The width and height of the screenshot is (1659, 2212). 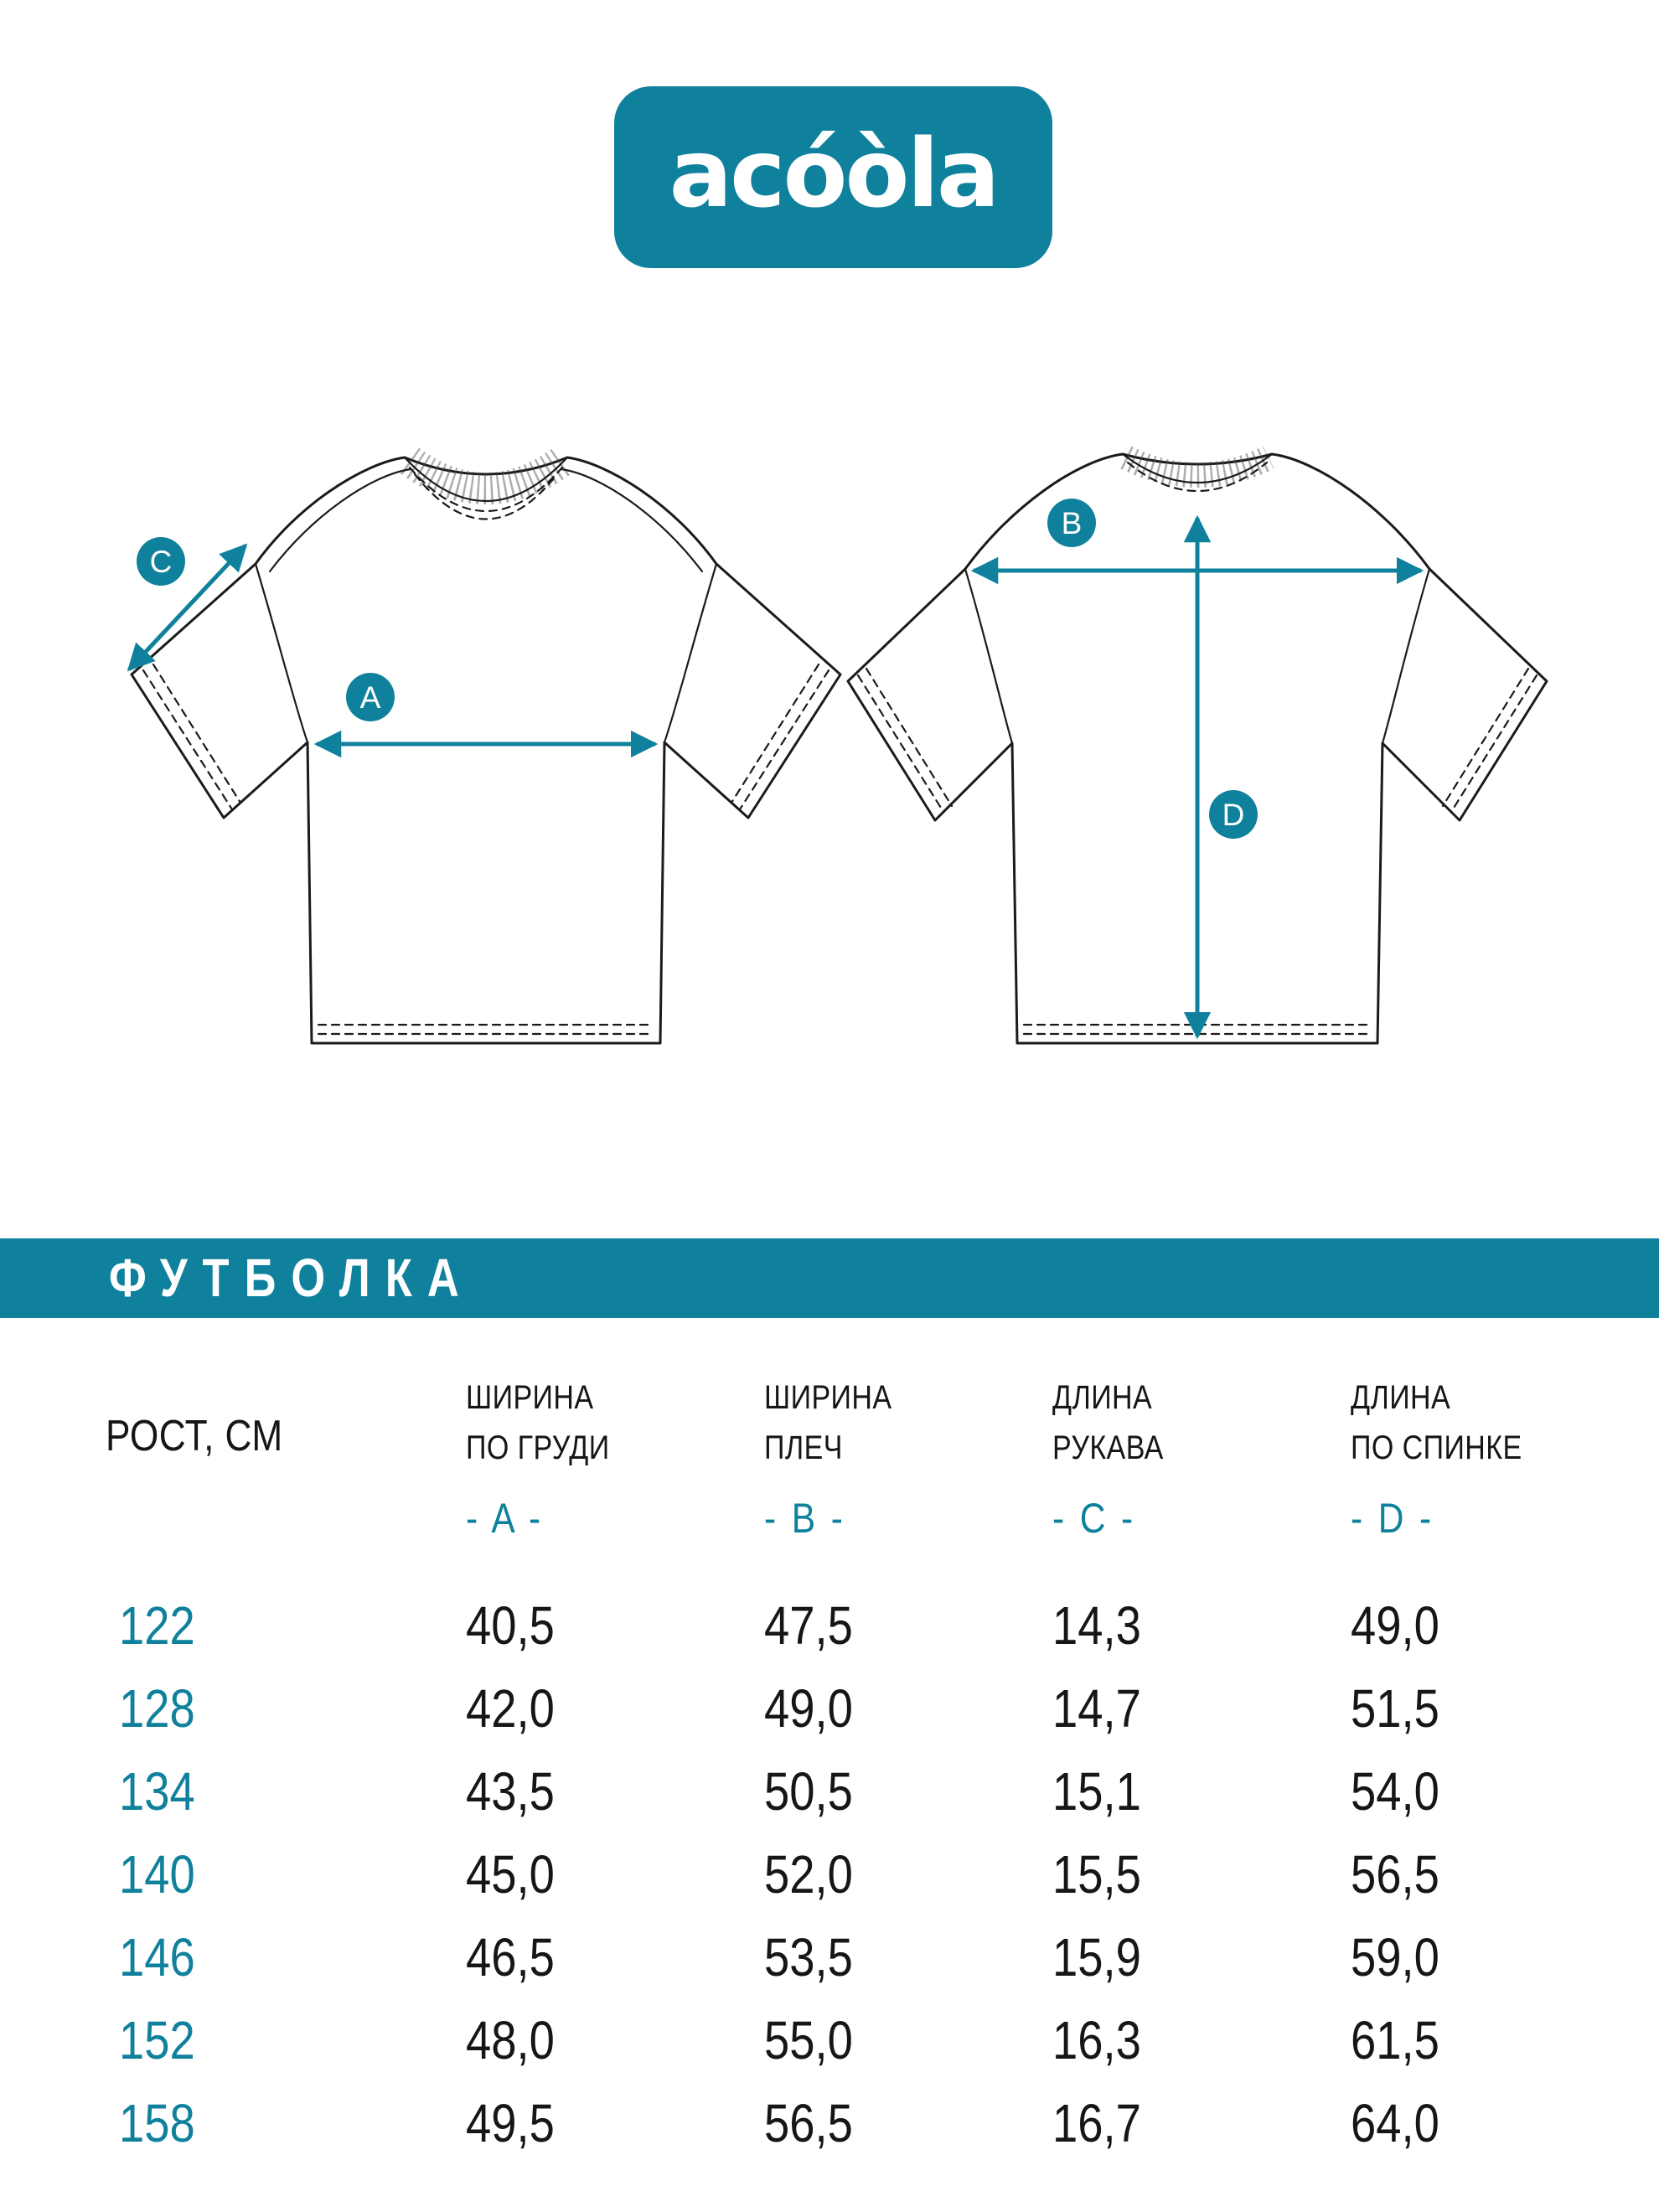 I want to click on table-row: 122 40,5 47,5 14,3 49,0, so click(x=829, y=1625).